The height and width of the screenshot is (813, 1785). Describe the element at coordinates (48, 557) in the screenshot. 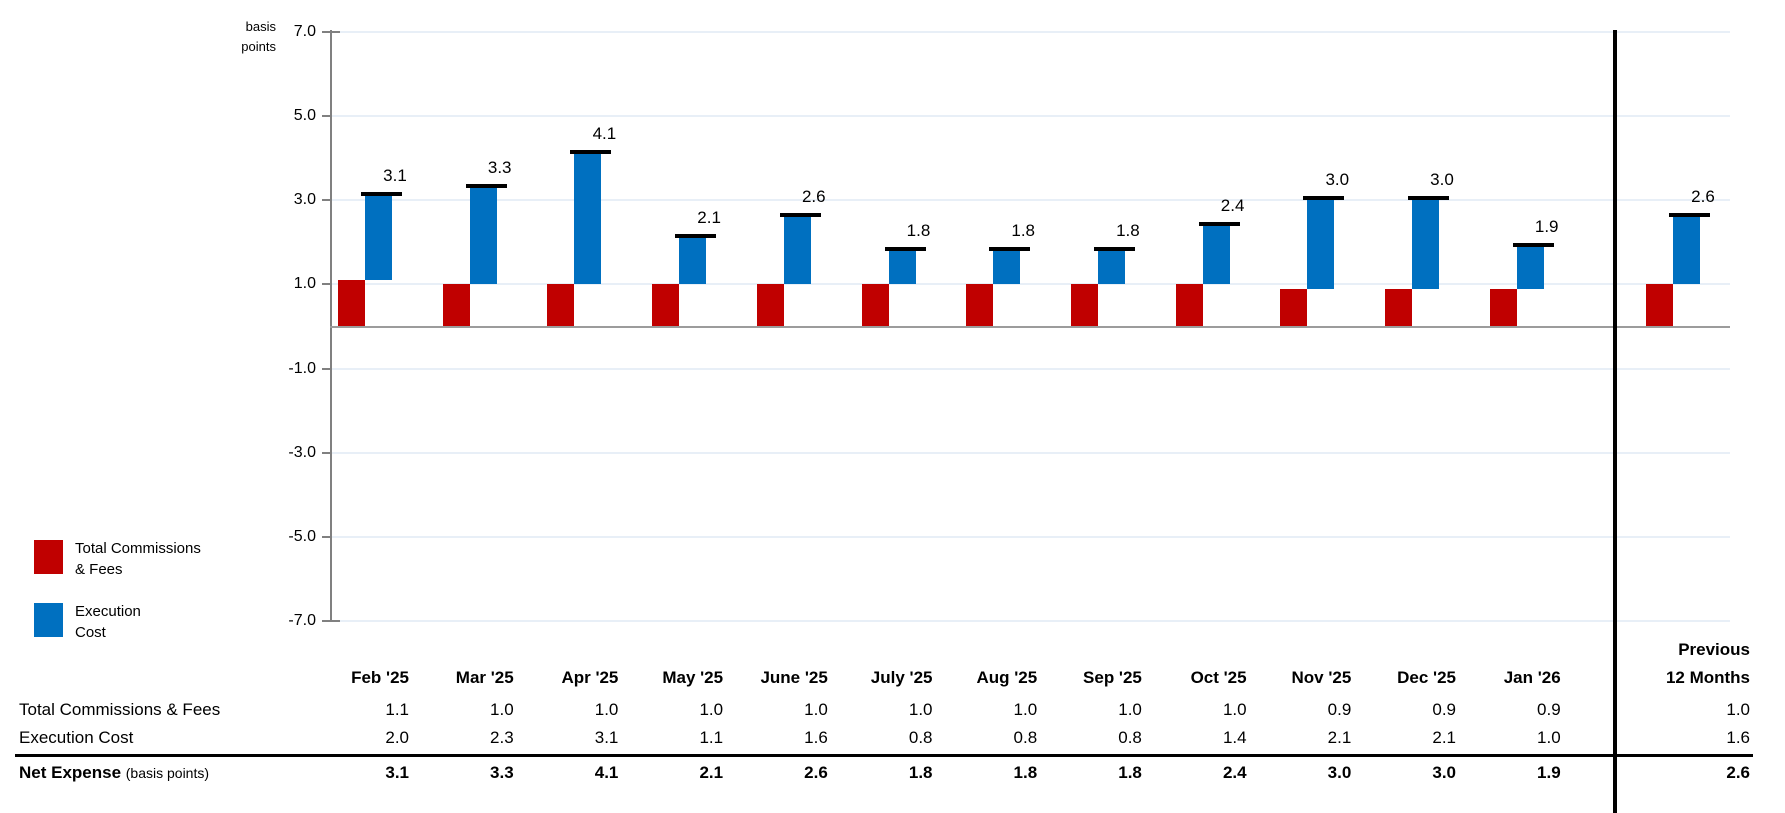

I see `legend-swatch-total-commissions` at that location.